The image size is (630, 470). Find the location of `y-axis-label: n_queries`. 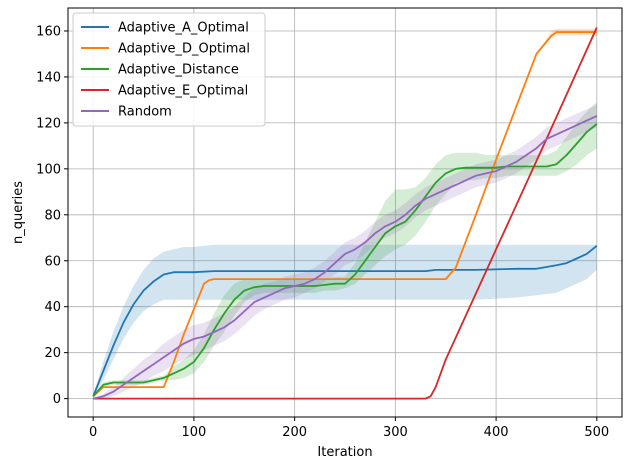

y-axis-label: n_queries is located at coordinates (18, 212).